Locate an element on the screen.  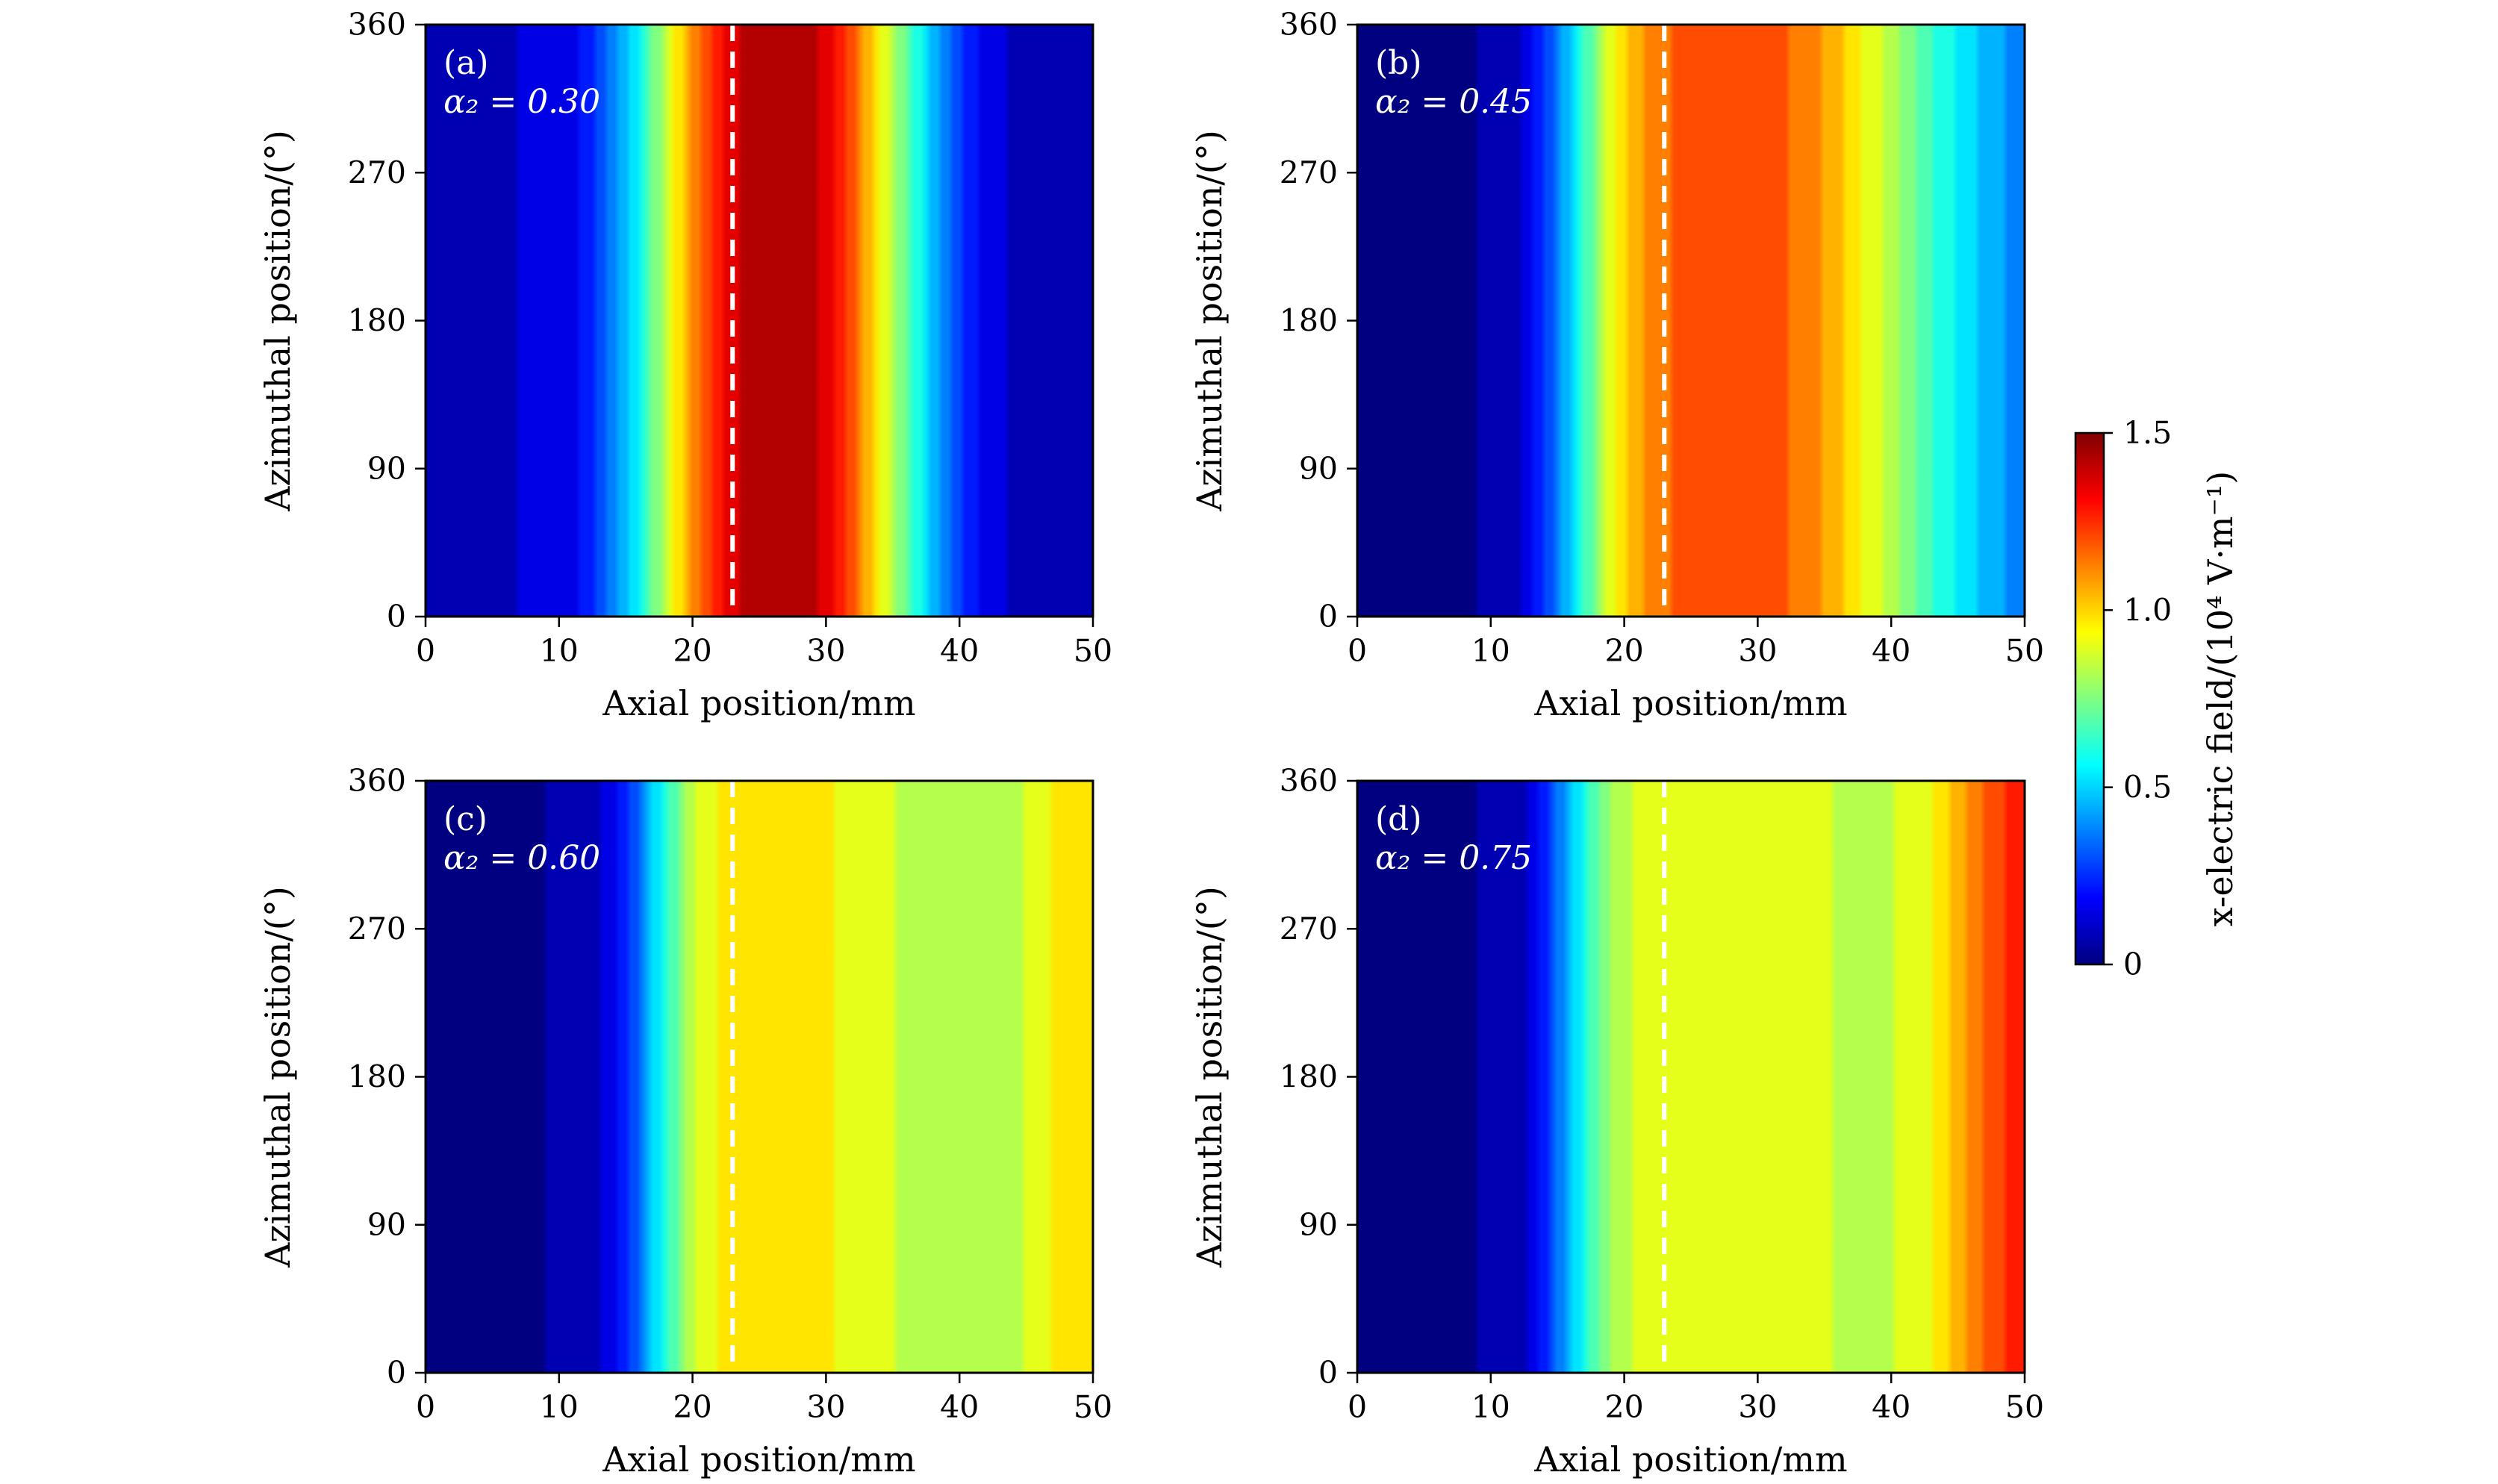
colorbar-label: x-electric field/(10⁴ V·m⁻¹) is located at coordinates (2220, 698).